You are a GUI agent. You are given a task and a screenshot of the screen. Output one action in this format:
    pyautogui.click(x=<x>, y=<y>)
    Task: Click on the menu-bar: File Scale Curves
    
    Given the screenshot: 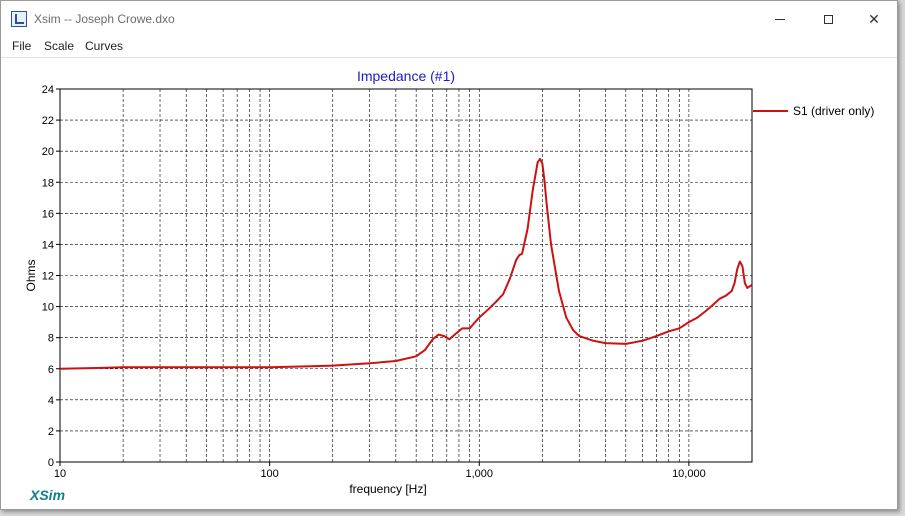 What is the action you would take?
    pyautogui.click(x=449, y=47)
    